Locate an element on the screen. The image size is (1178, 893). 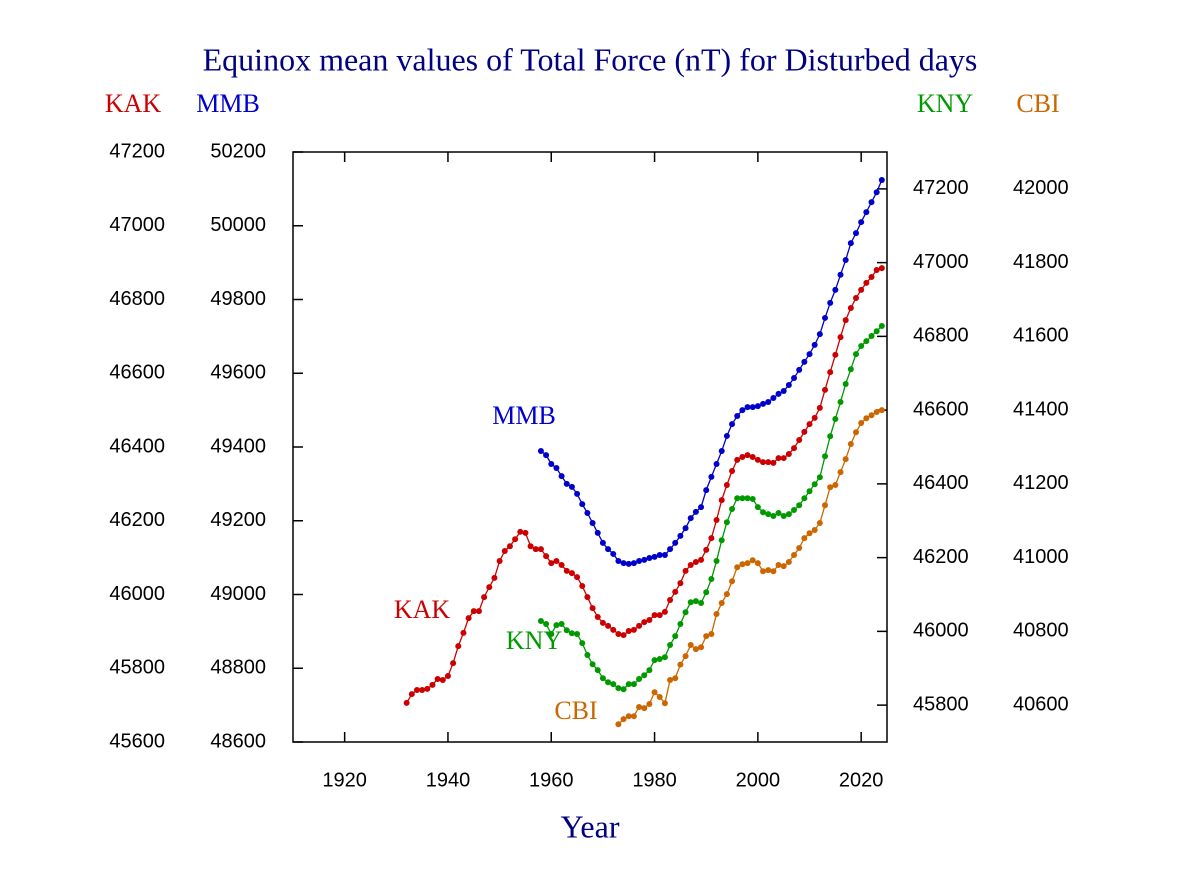
x-axis-label: Year is located at coordinates (590, 826).